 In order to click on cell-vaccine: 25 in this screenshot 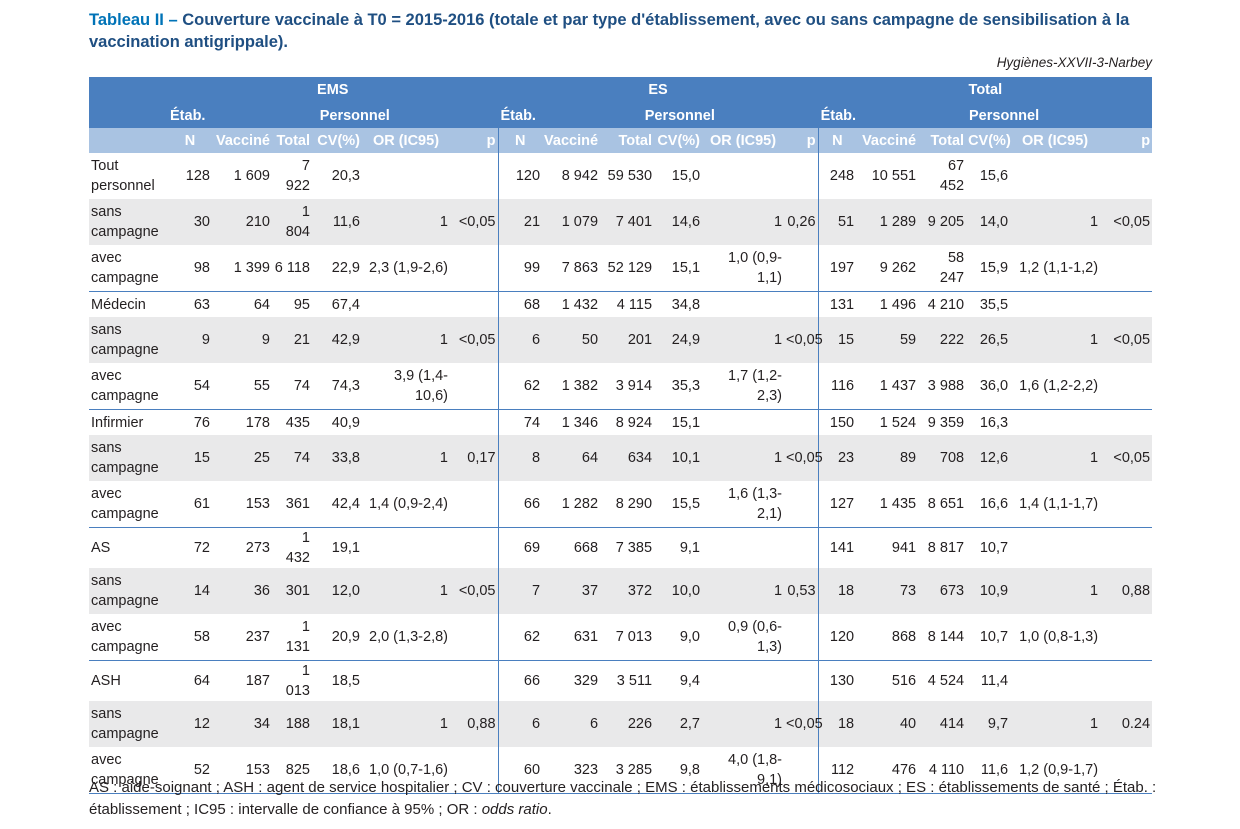, I will do `click(242, 458)`.